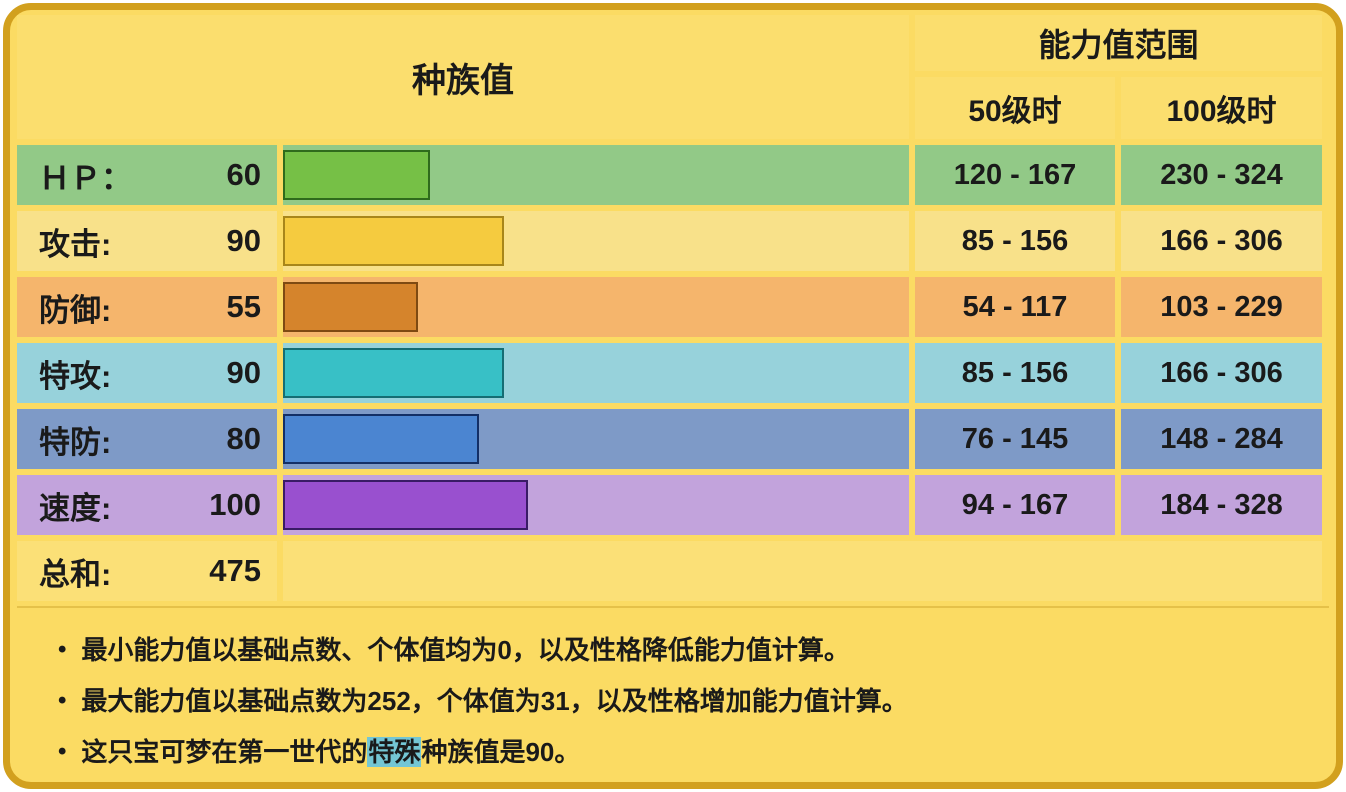 Image resolution: width=1346 pixels, height=792 pixels. What do you see at coordinates (1221, 373) in the screenshot?
I see `range-lv100-sp-attack: 166 - 306` at bounding box center [1221, 373].